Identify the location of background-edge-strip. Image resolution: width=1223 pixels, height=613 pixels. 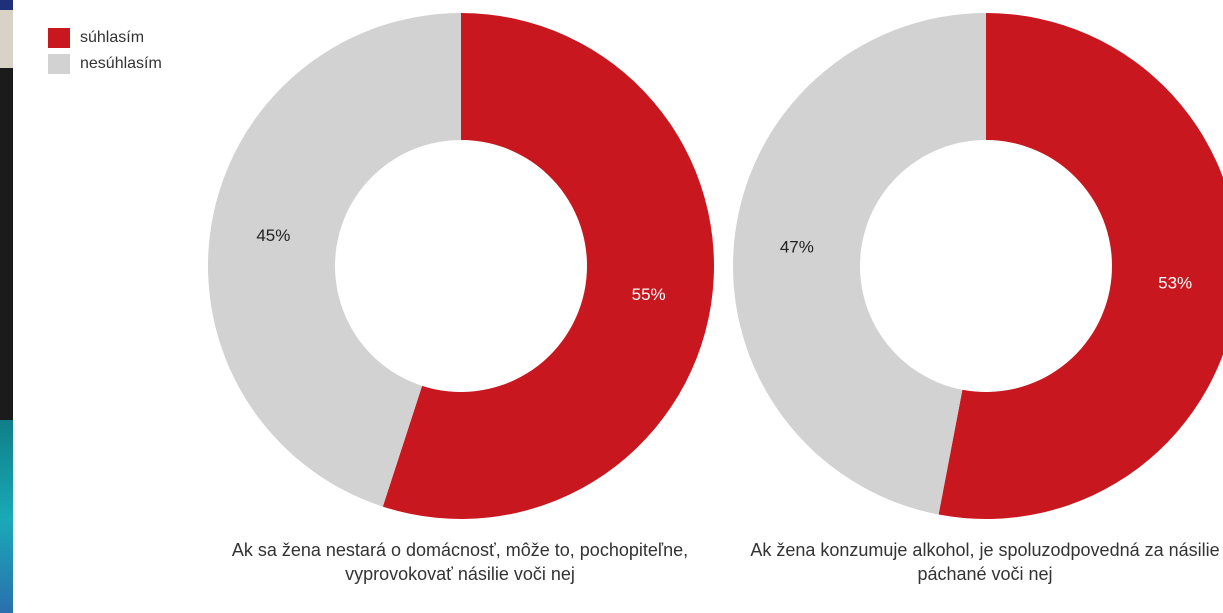
(6, 306).